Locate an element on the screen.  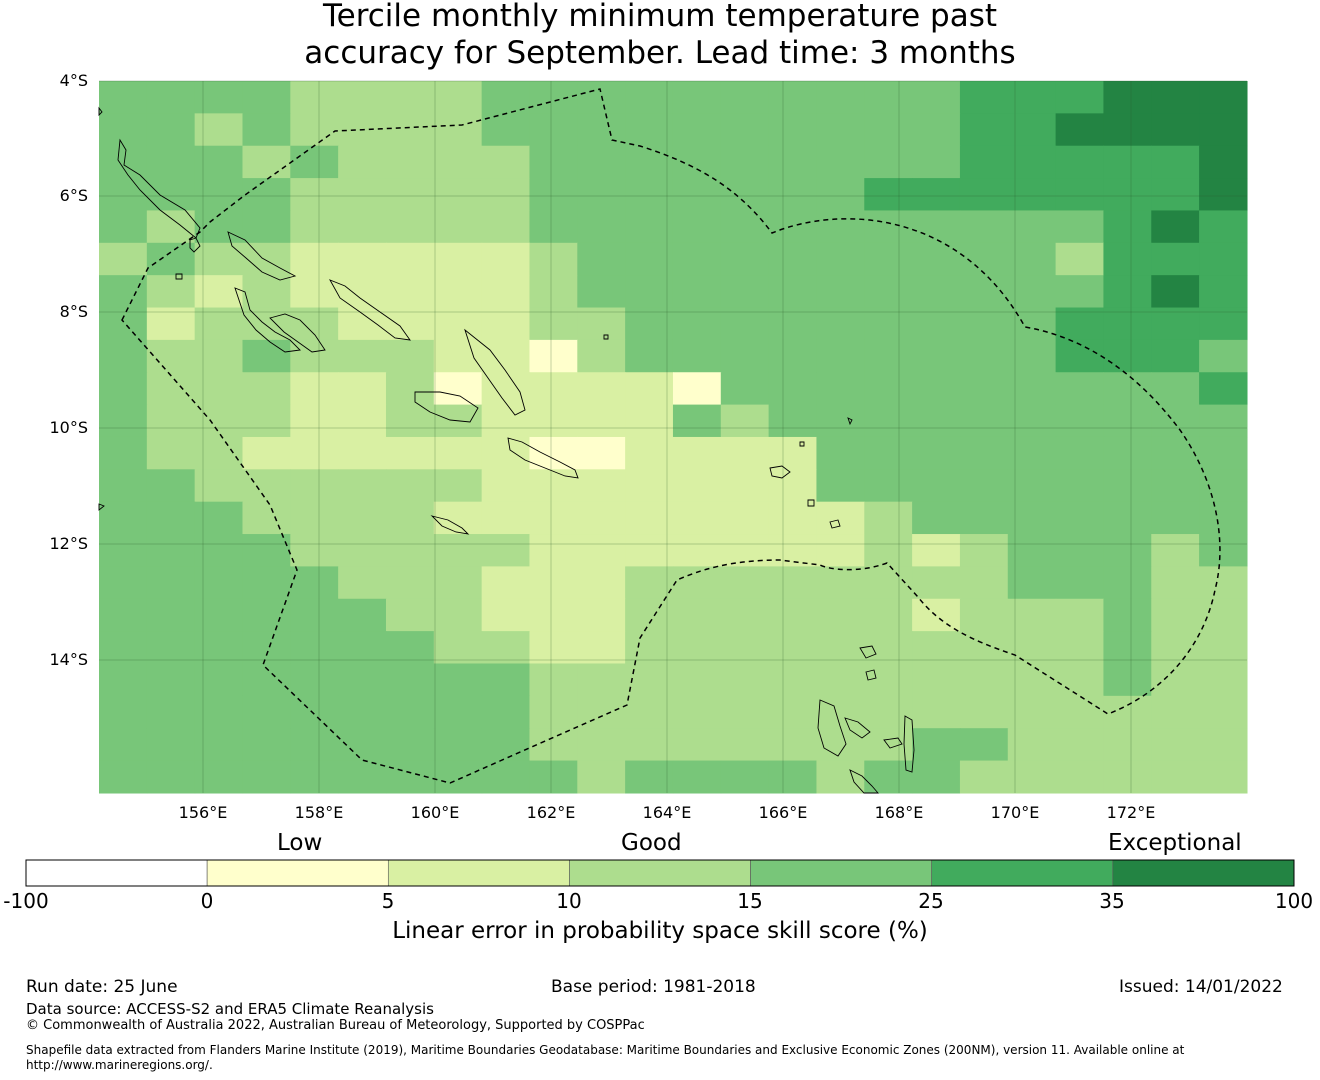
lon-label-166e: 166°E is located at coordinates (783, 812).